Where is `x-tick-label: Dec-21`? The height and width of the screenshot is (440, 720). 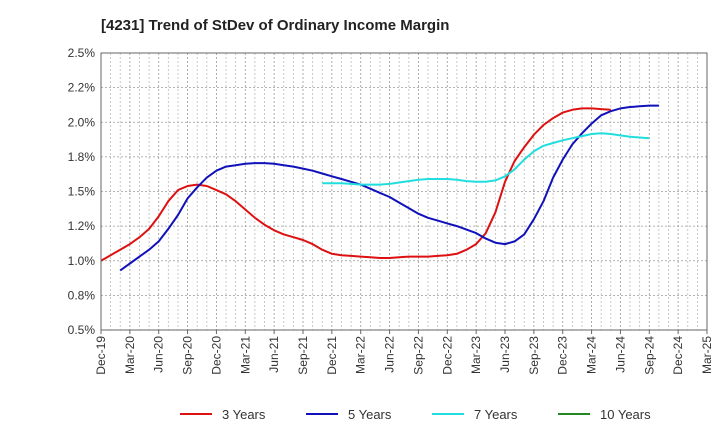
x-tick-label: Dec-21 is located at coordinates (332, 355).